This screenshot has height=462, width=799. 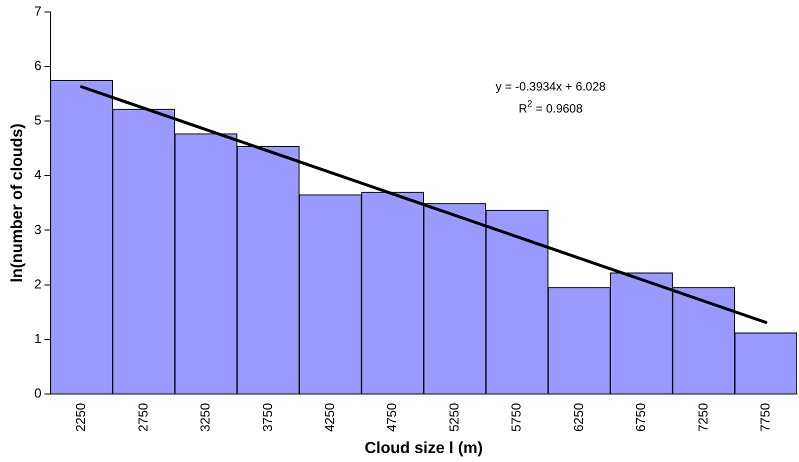 What do you see at coordinates (38, 338) in the screenshot?
I see `y-tick-label: 1` at bounding box center [38, 338].